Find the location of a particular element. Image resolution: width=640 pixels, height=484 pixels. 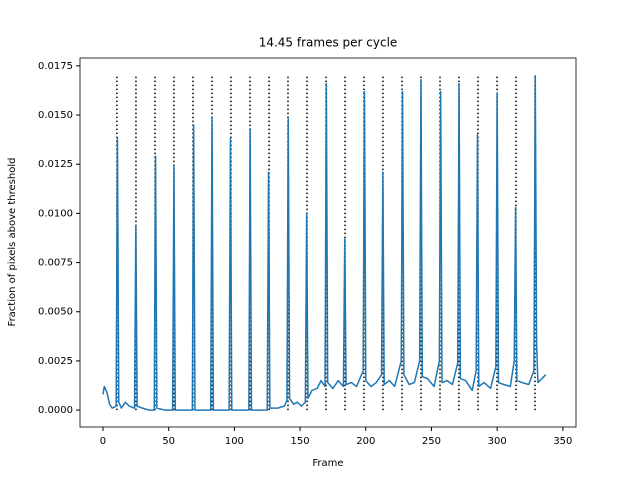

y-tick-label: 0.0075 is located at coordinates (55, 263).